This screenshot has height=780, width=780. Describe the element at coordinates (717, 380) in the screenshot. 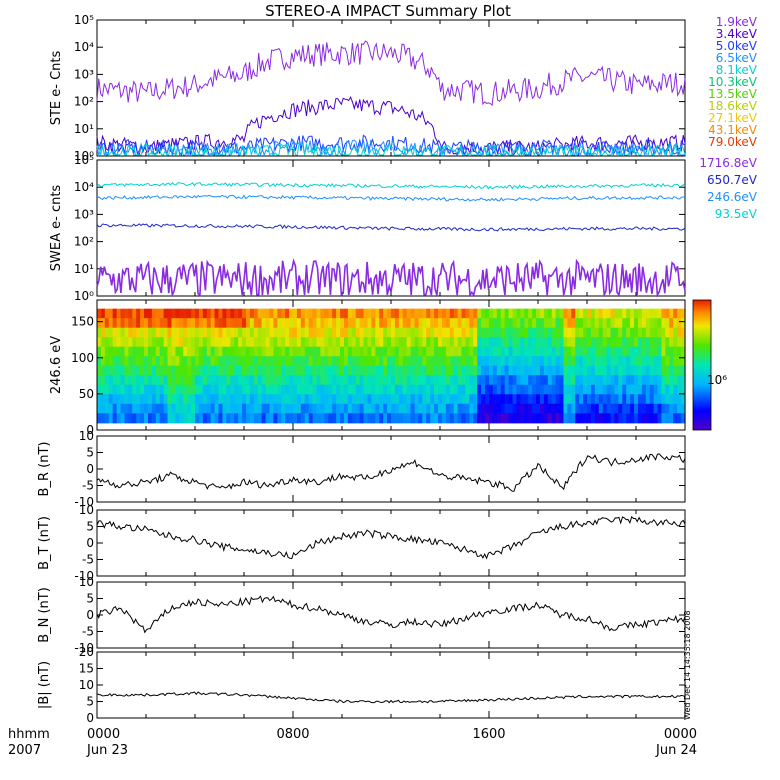

I see `colorbar-tick-label: 10⁶` at that location.